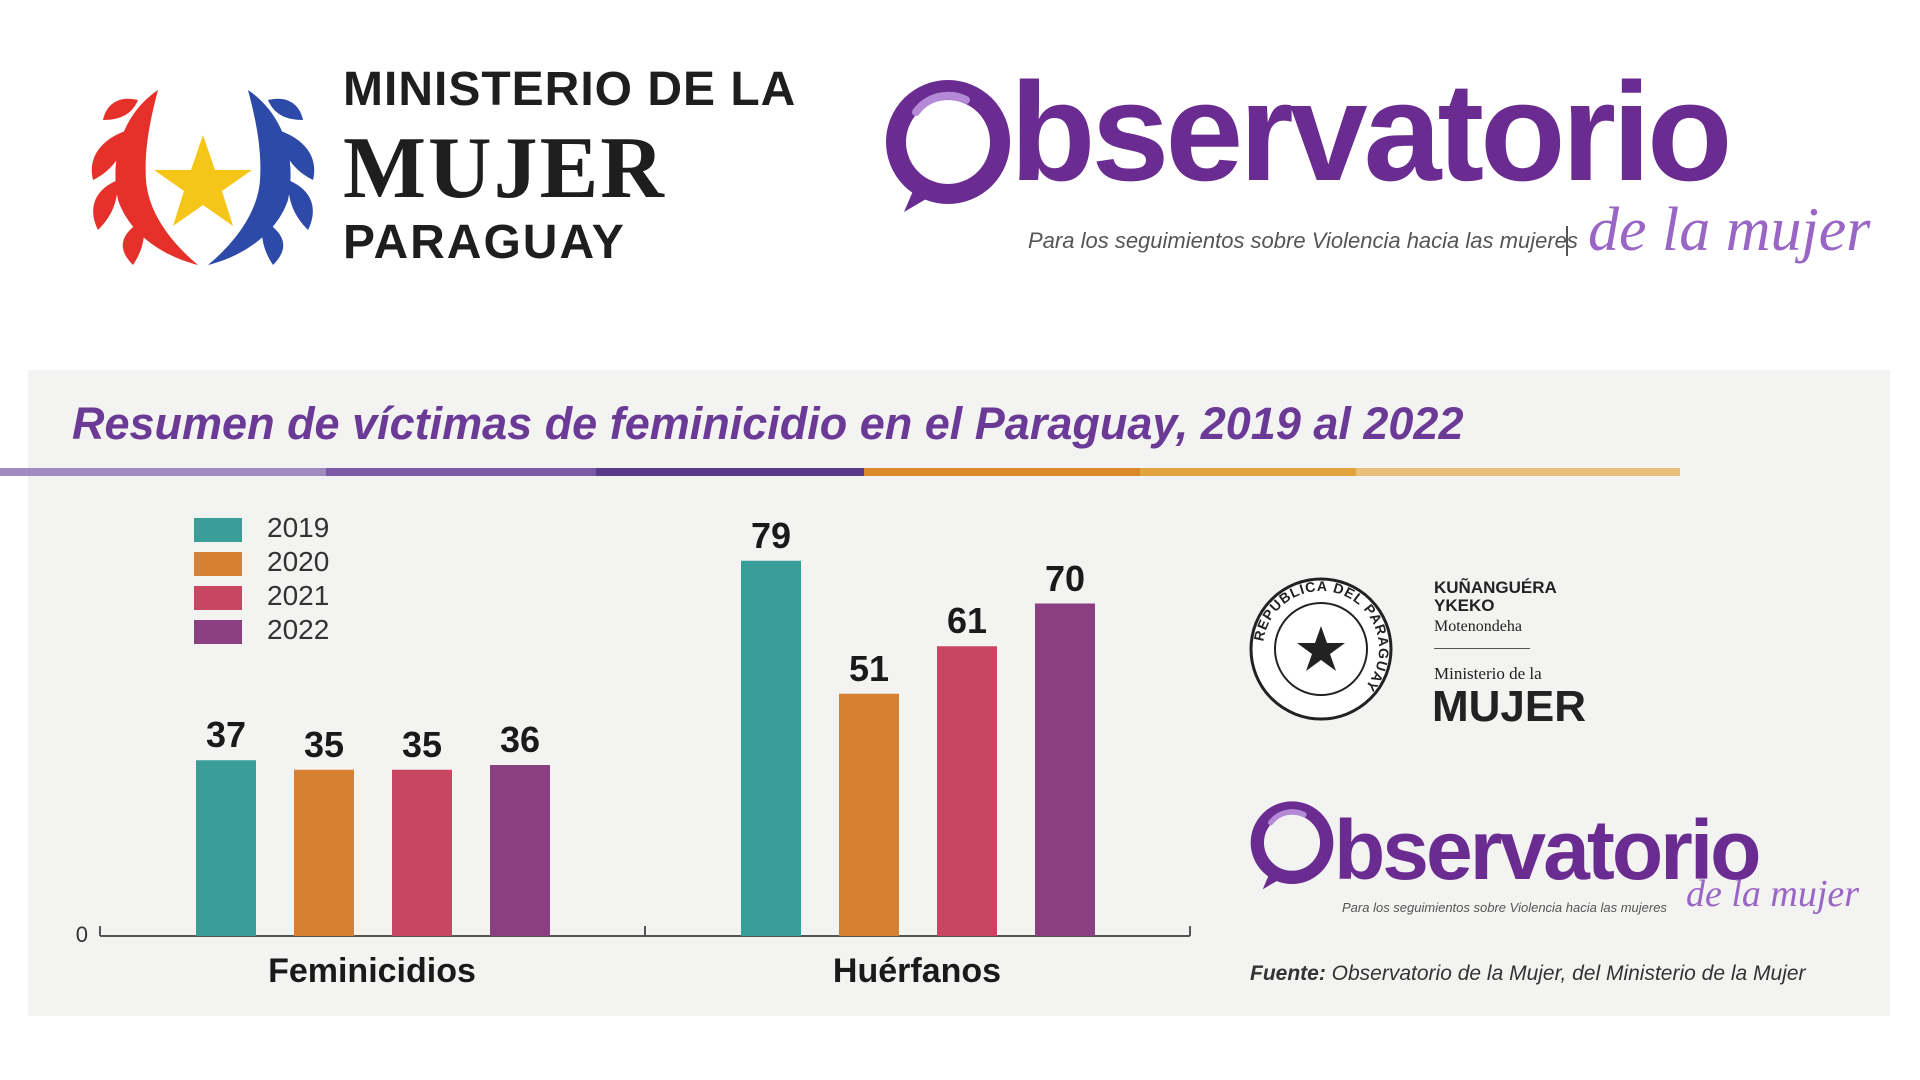  Describe the element at coordinates (1464, 605) in the screenshot. I see `kuna-line2: YKEKO` at that location.